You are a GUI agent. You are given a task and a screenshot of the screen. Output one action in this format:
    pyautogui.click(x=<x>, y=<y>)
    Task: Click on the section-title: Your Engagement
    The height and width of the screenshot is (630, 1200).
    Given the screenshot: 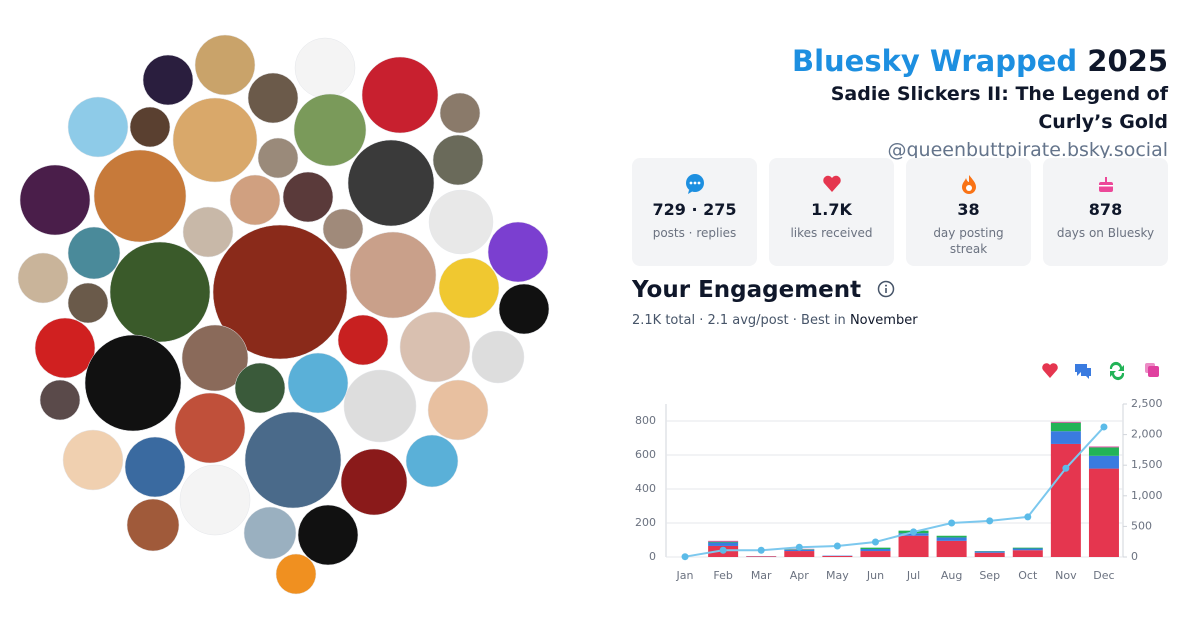 What is the action you would take?
    pyautogui.click(x=763, y=290)
    